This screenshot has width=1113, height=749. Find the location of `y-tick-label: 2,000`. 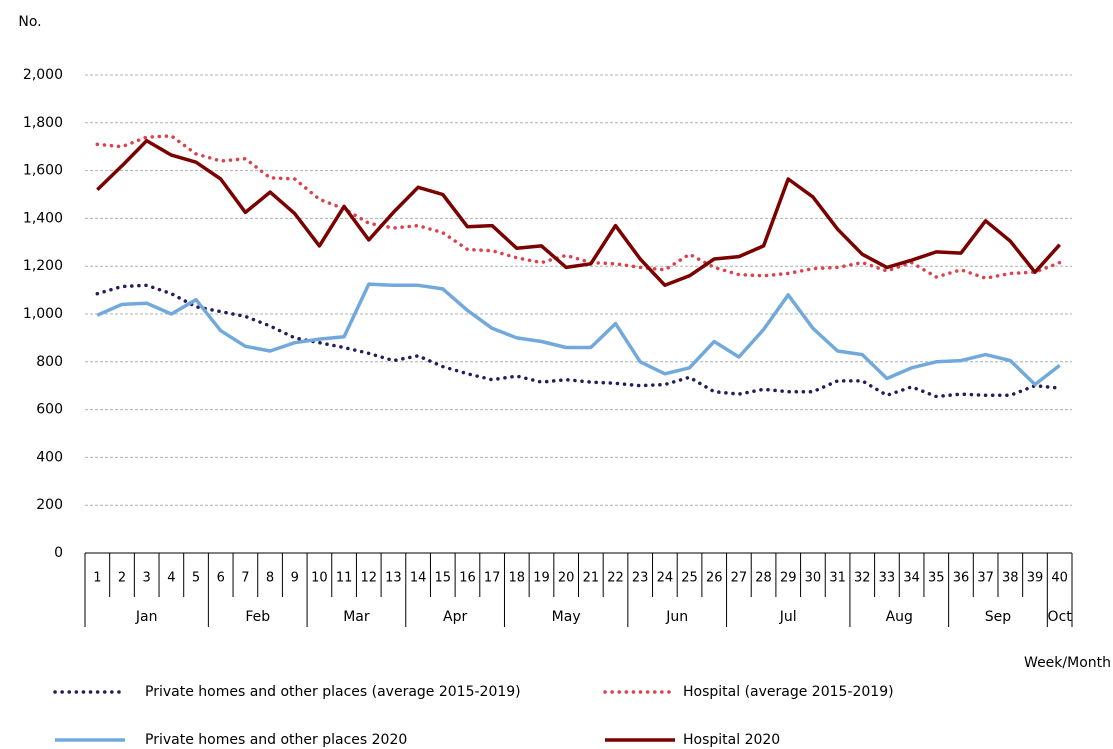

y-tick-label: 2,000 is located at coordinates (43, 75).